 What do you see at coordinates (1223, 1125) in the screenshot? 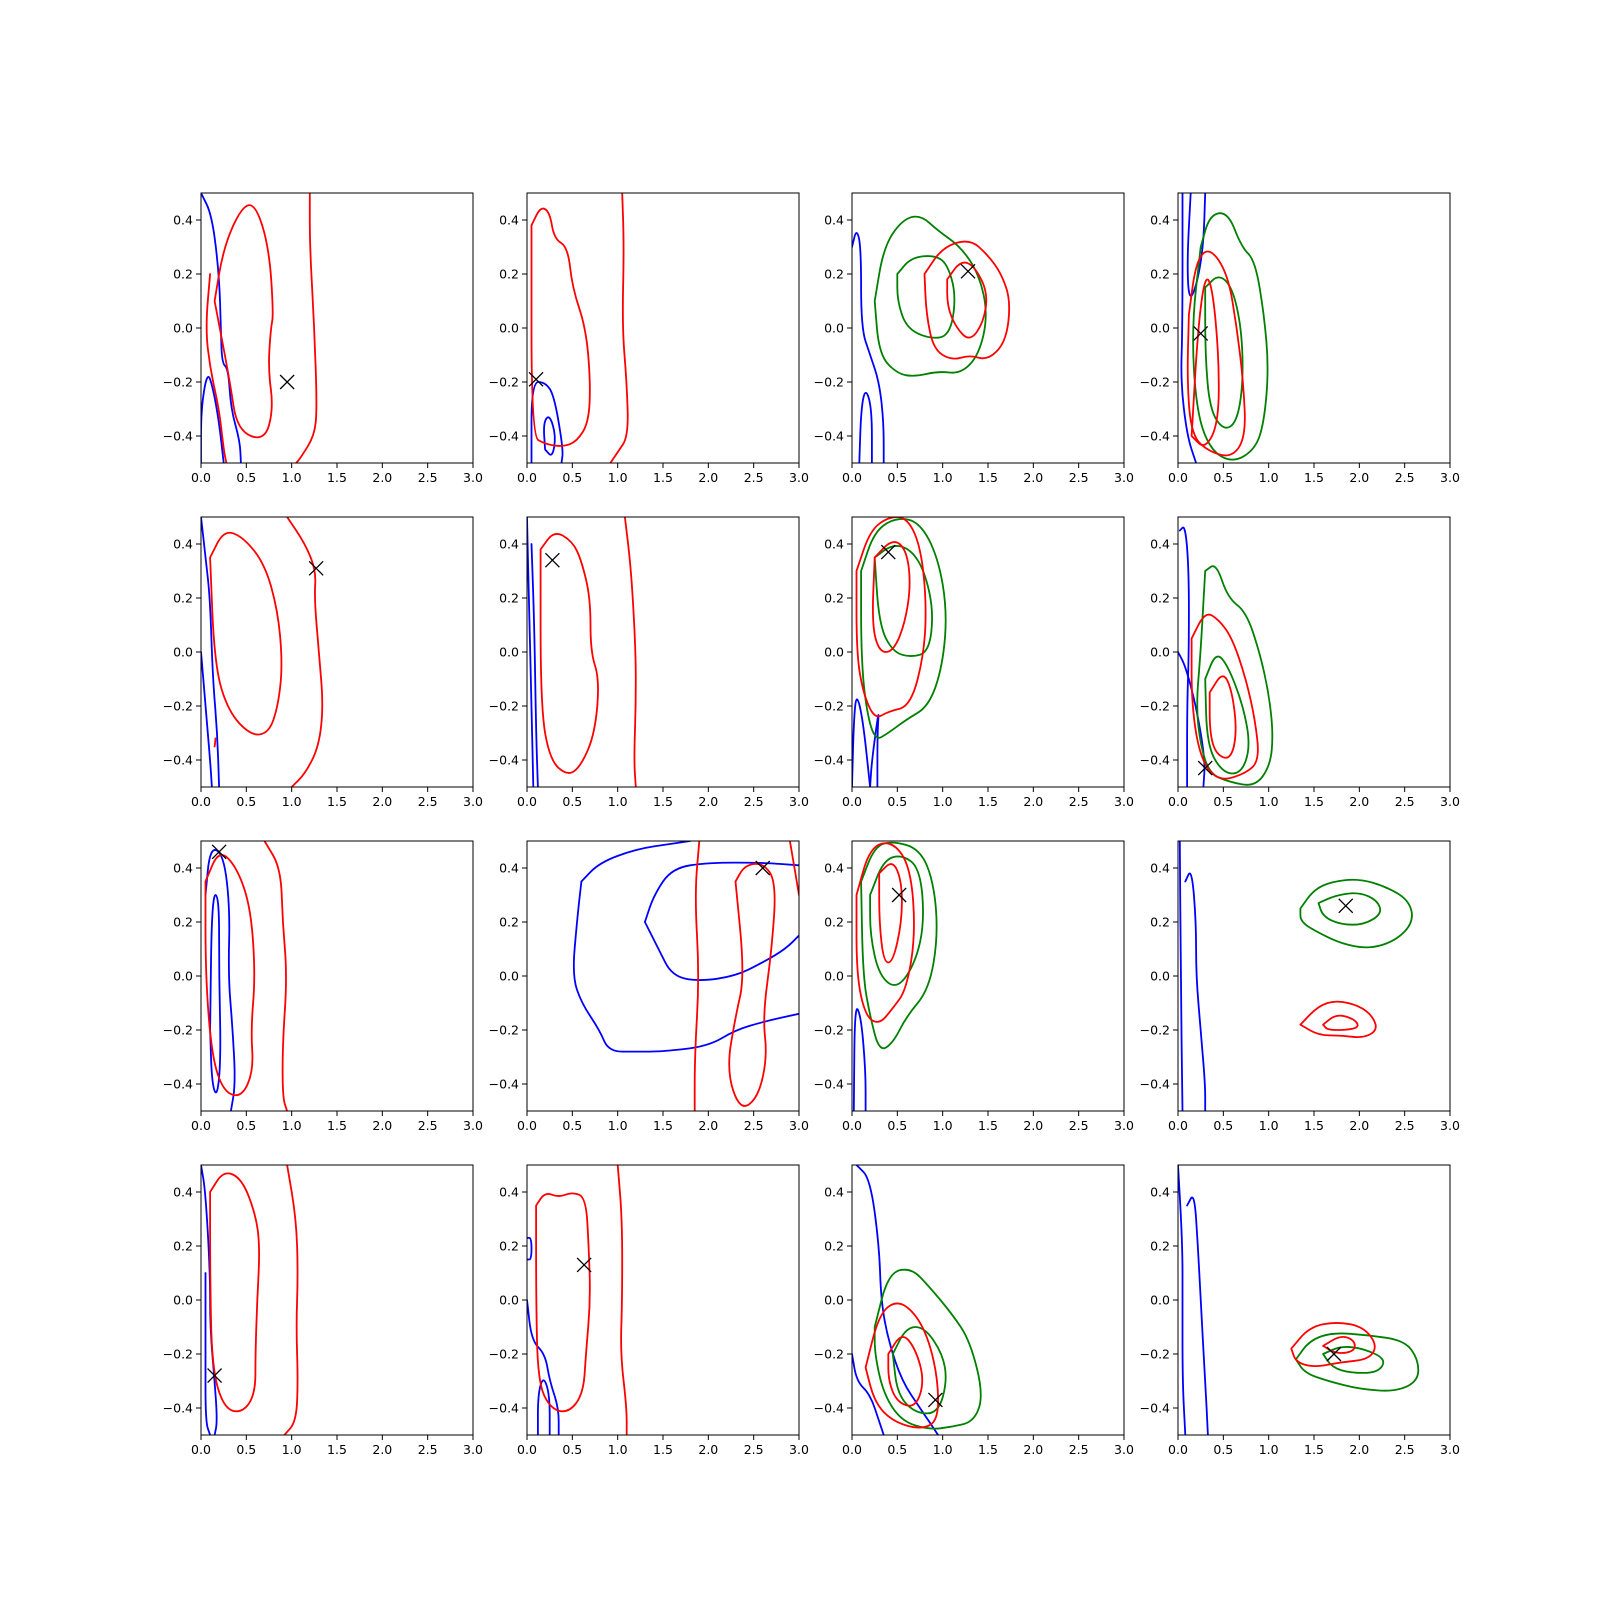
I see `x-tick-label: 0.5` at bounding box center [1223, 1125].